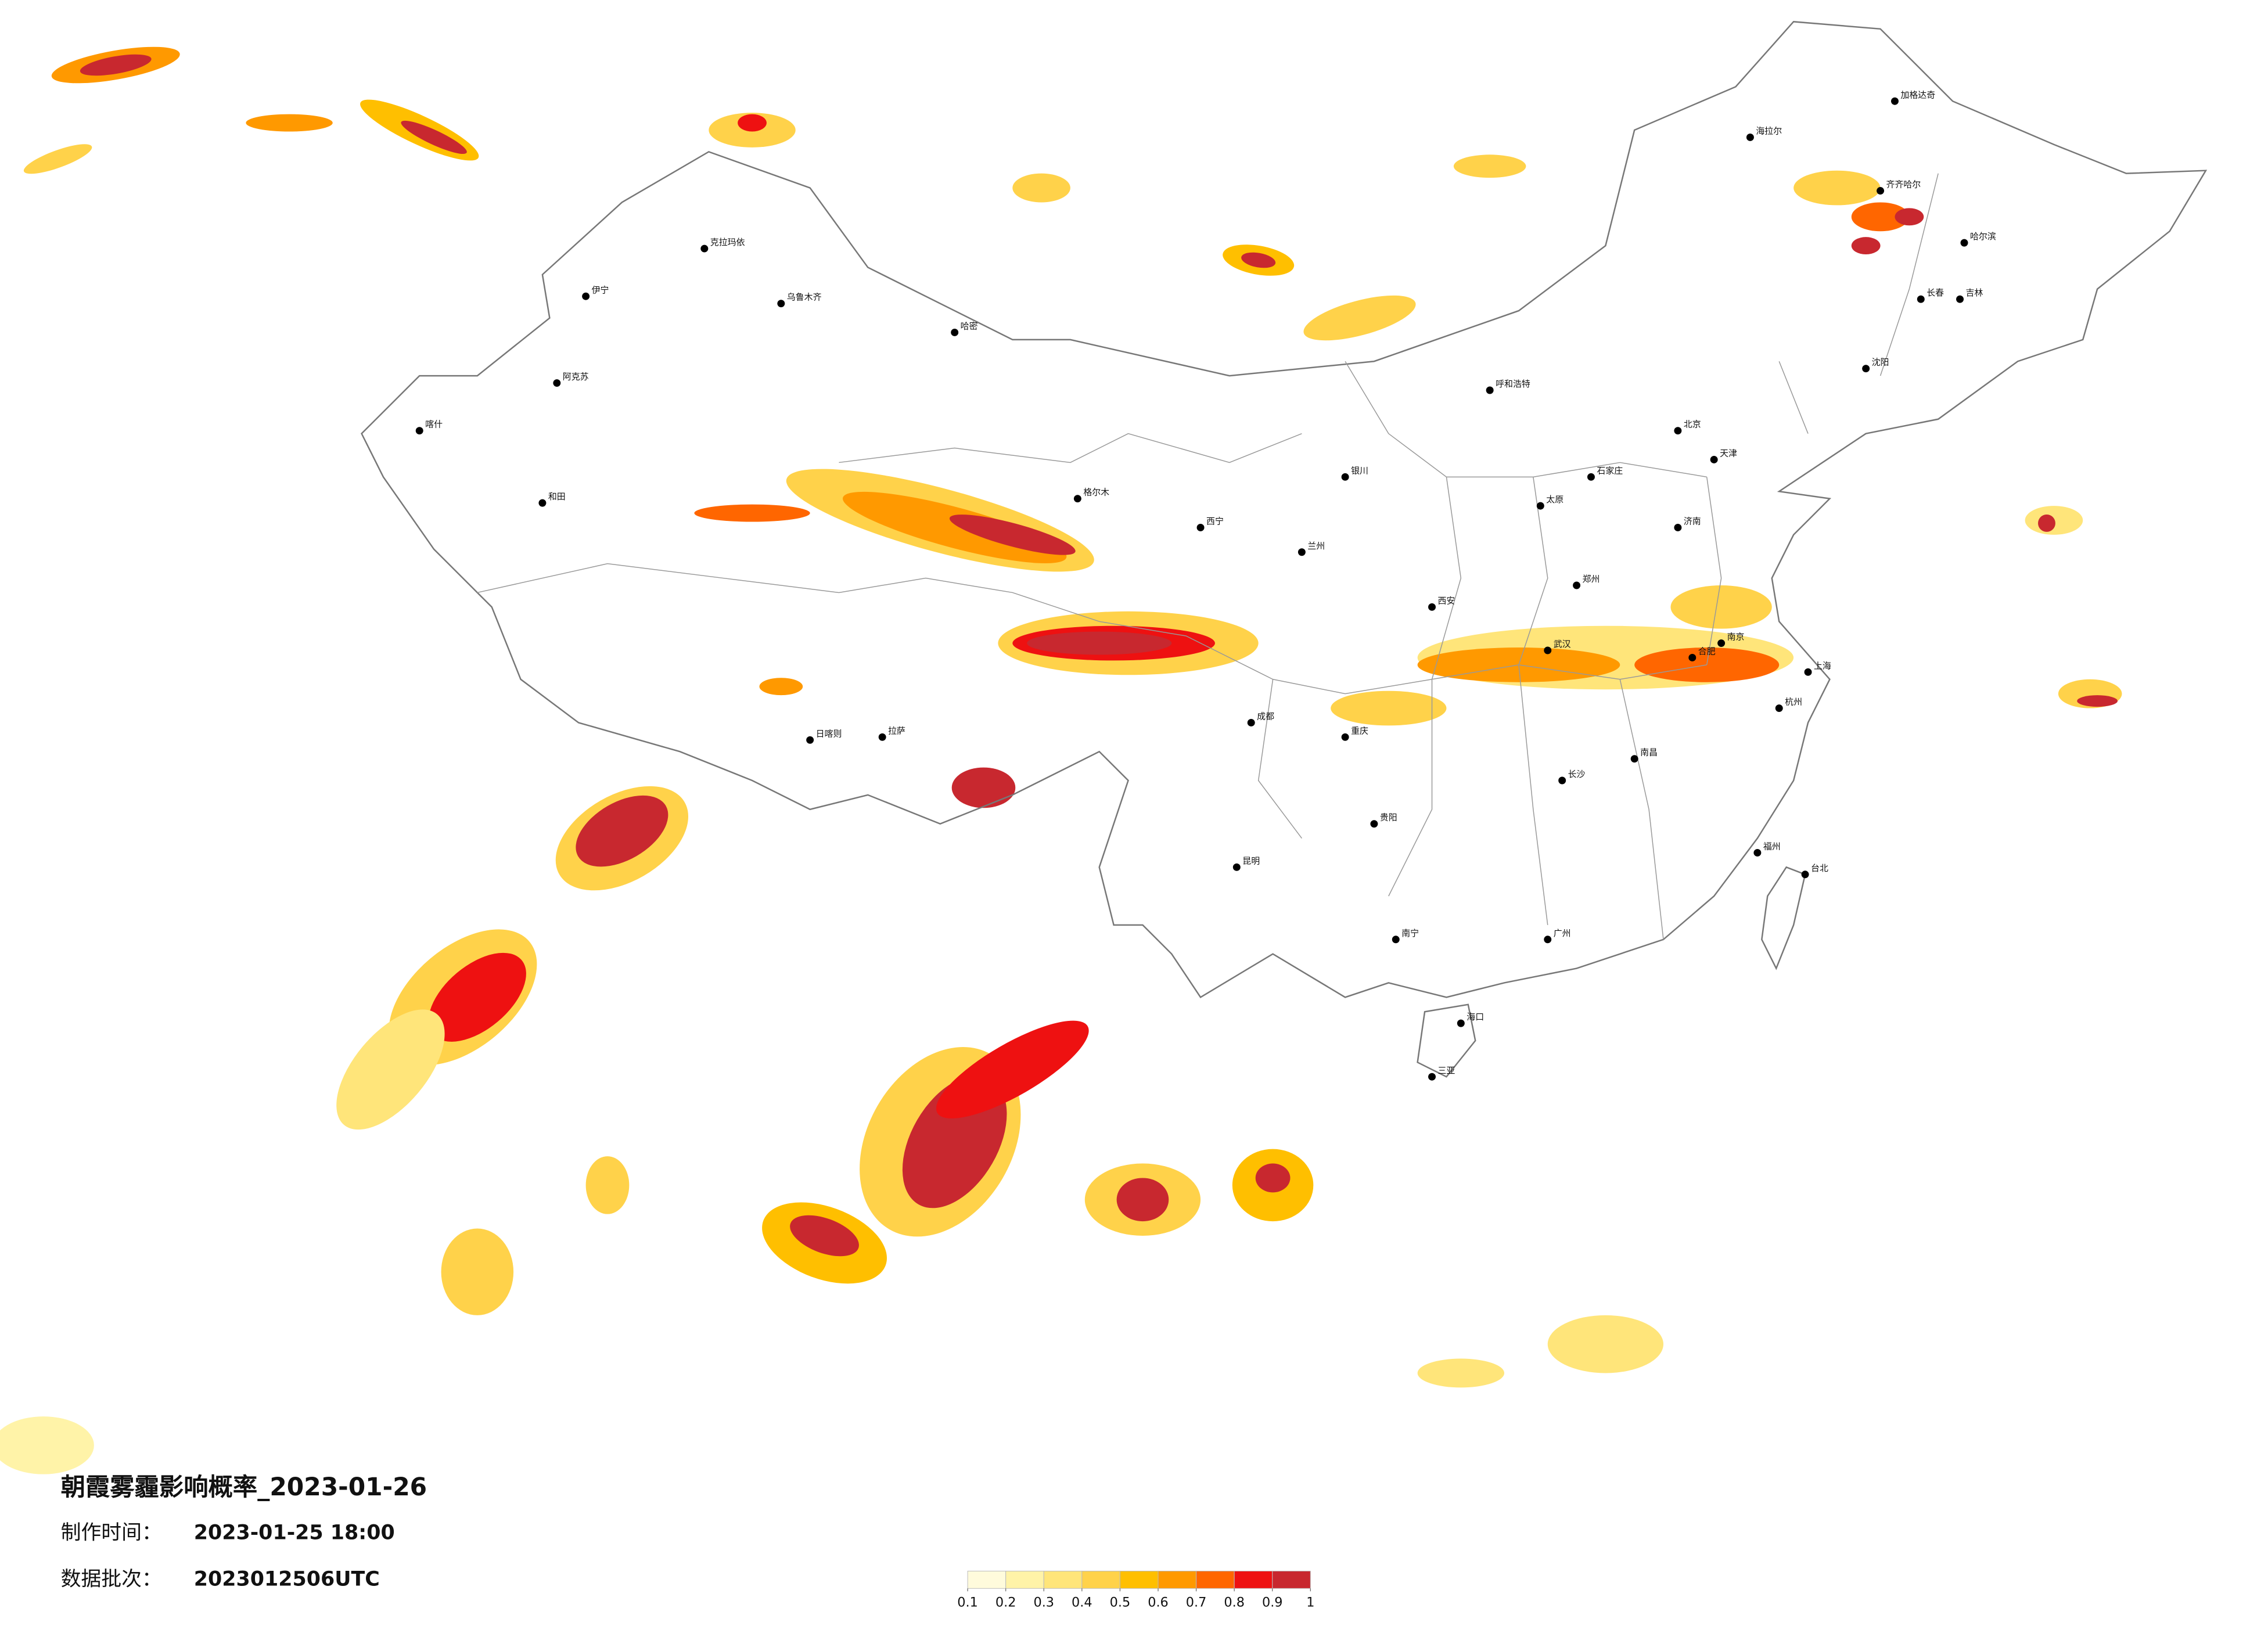 This screenshot has width=2268, height=1626. What do you see at coordinates (1983, 236) in the screenshot?
I see `city-label: 哈尔滨` at bounding box center [1983, 236].